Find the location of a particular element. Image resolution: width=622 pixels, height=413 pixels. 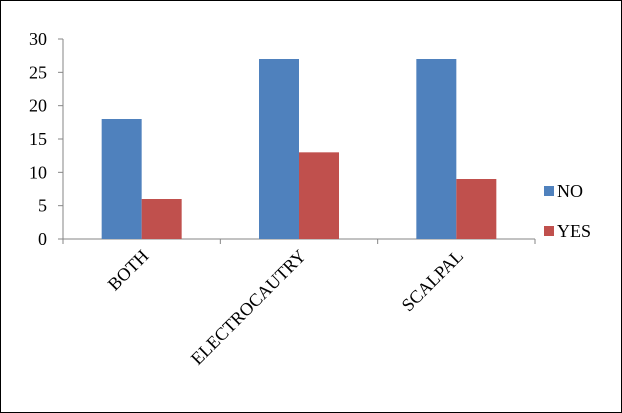

bar-no-both is located at coordinates (121, 179).